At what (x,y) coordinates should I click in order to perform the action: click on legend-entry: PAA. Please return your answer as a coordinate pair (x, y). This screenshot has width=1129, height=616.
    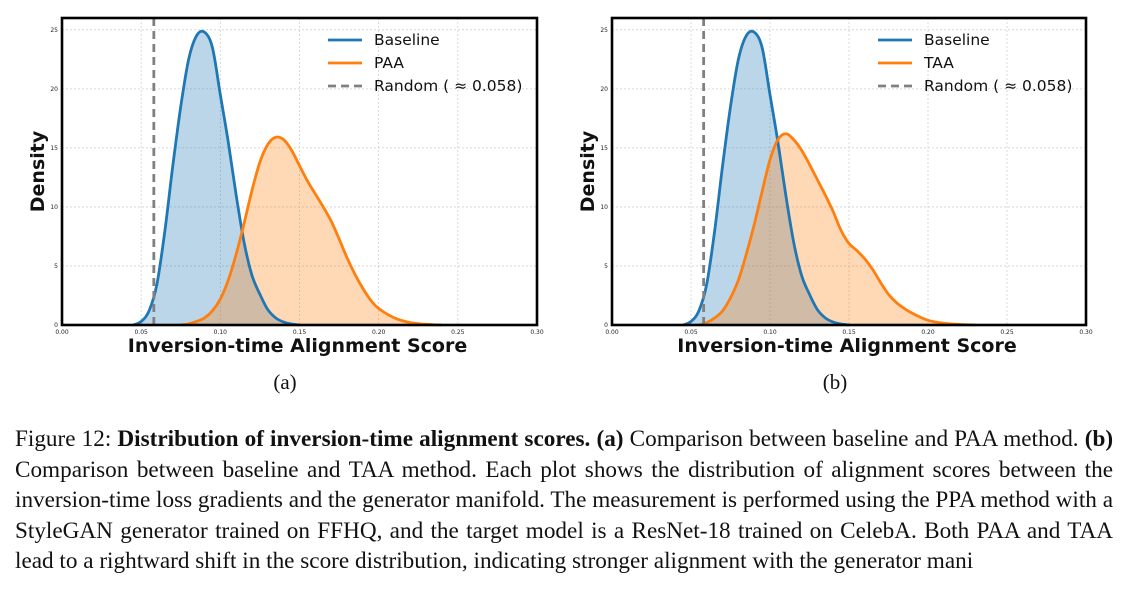
    Looking at the image, I should click on (389, 63).